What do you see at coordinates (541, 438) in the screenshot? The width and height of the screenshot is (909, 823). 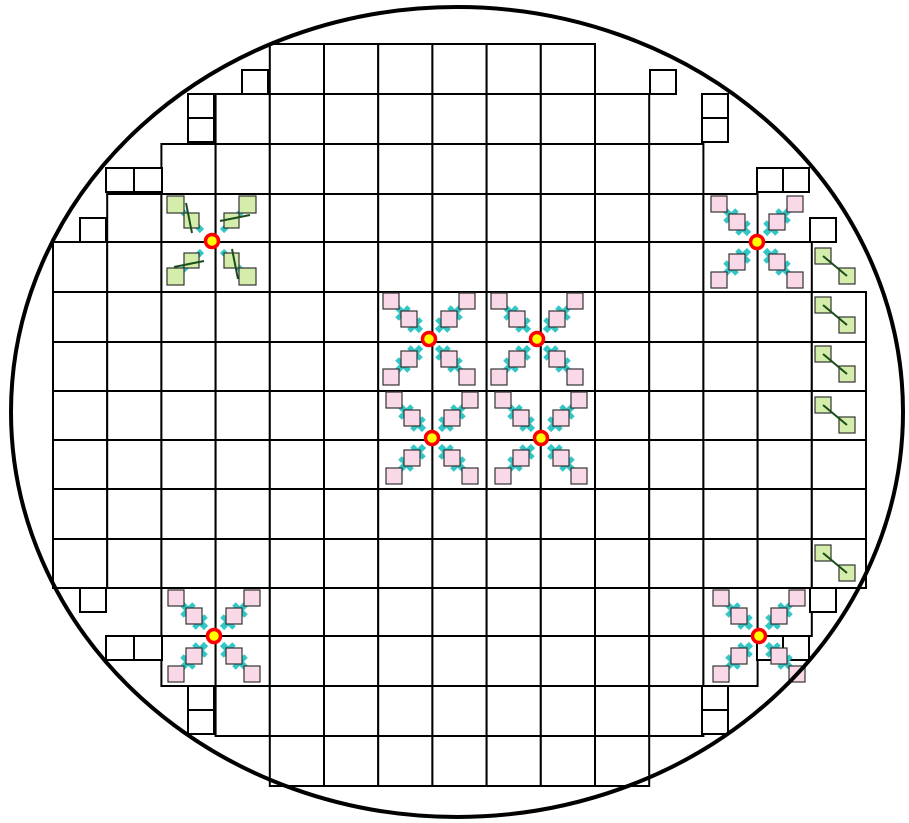 I see `probe-cross-icon` at bounding box center [541, 438].